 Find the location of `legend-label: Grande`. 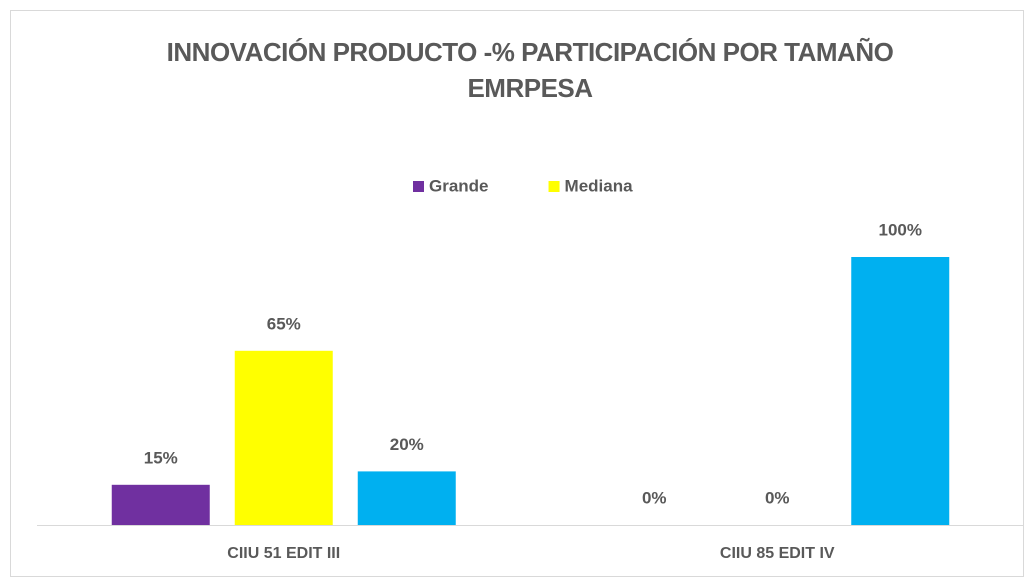

legend-label: Grande is located at coordinates (459, 185).